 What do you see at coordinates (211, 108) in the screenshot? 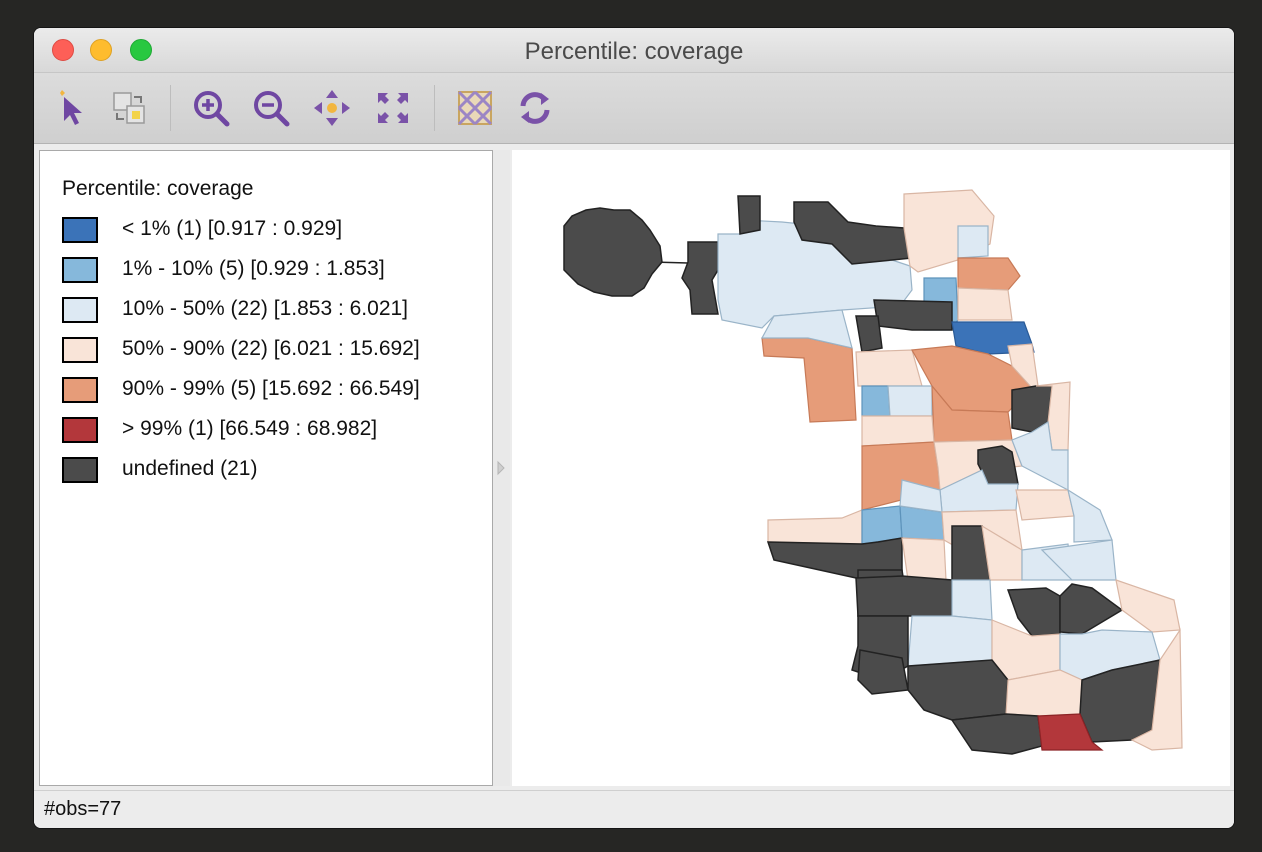
I see `zoom-in-icon` at bounding box center [211, 108].